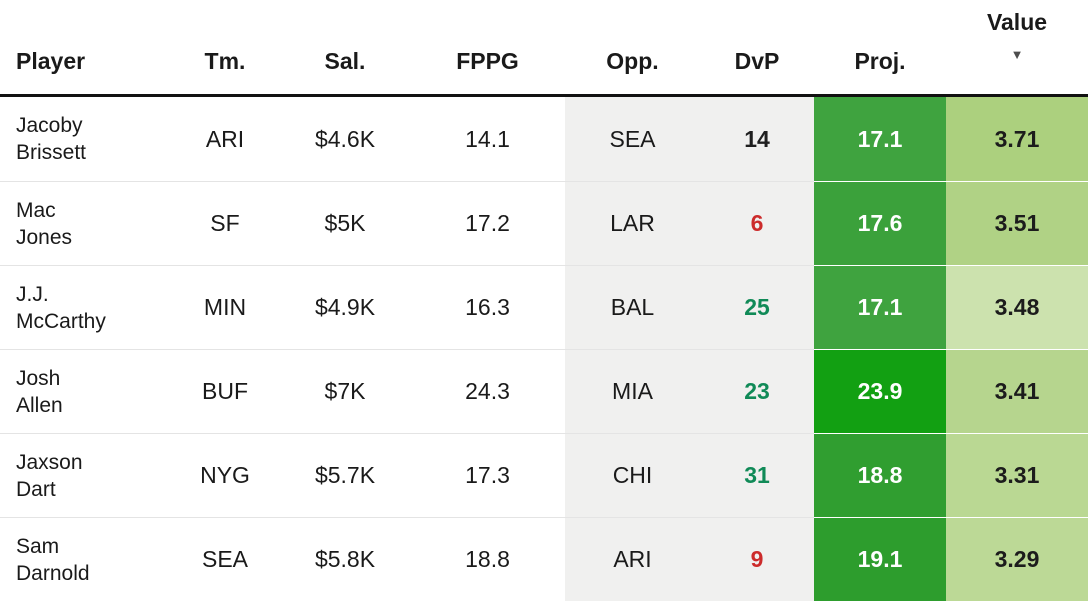 This screenshot has height=601, width=1088. I want to click on opponent-cell: ARI, so click(632, 559).